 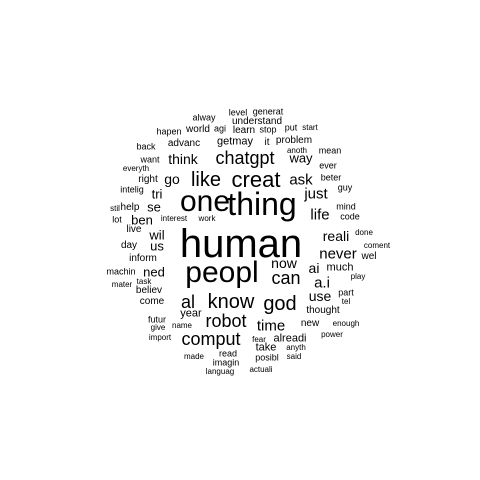 What do you see at coordinates (130, 207) in the screenshot?
I see `cloud-word: help` at bounding box center [130, 207].